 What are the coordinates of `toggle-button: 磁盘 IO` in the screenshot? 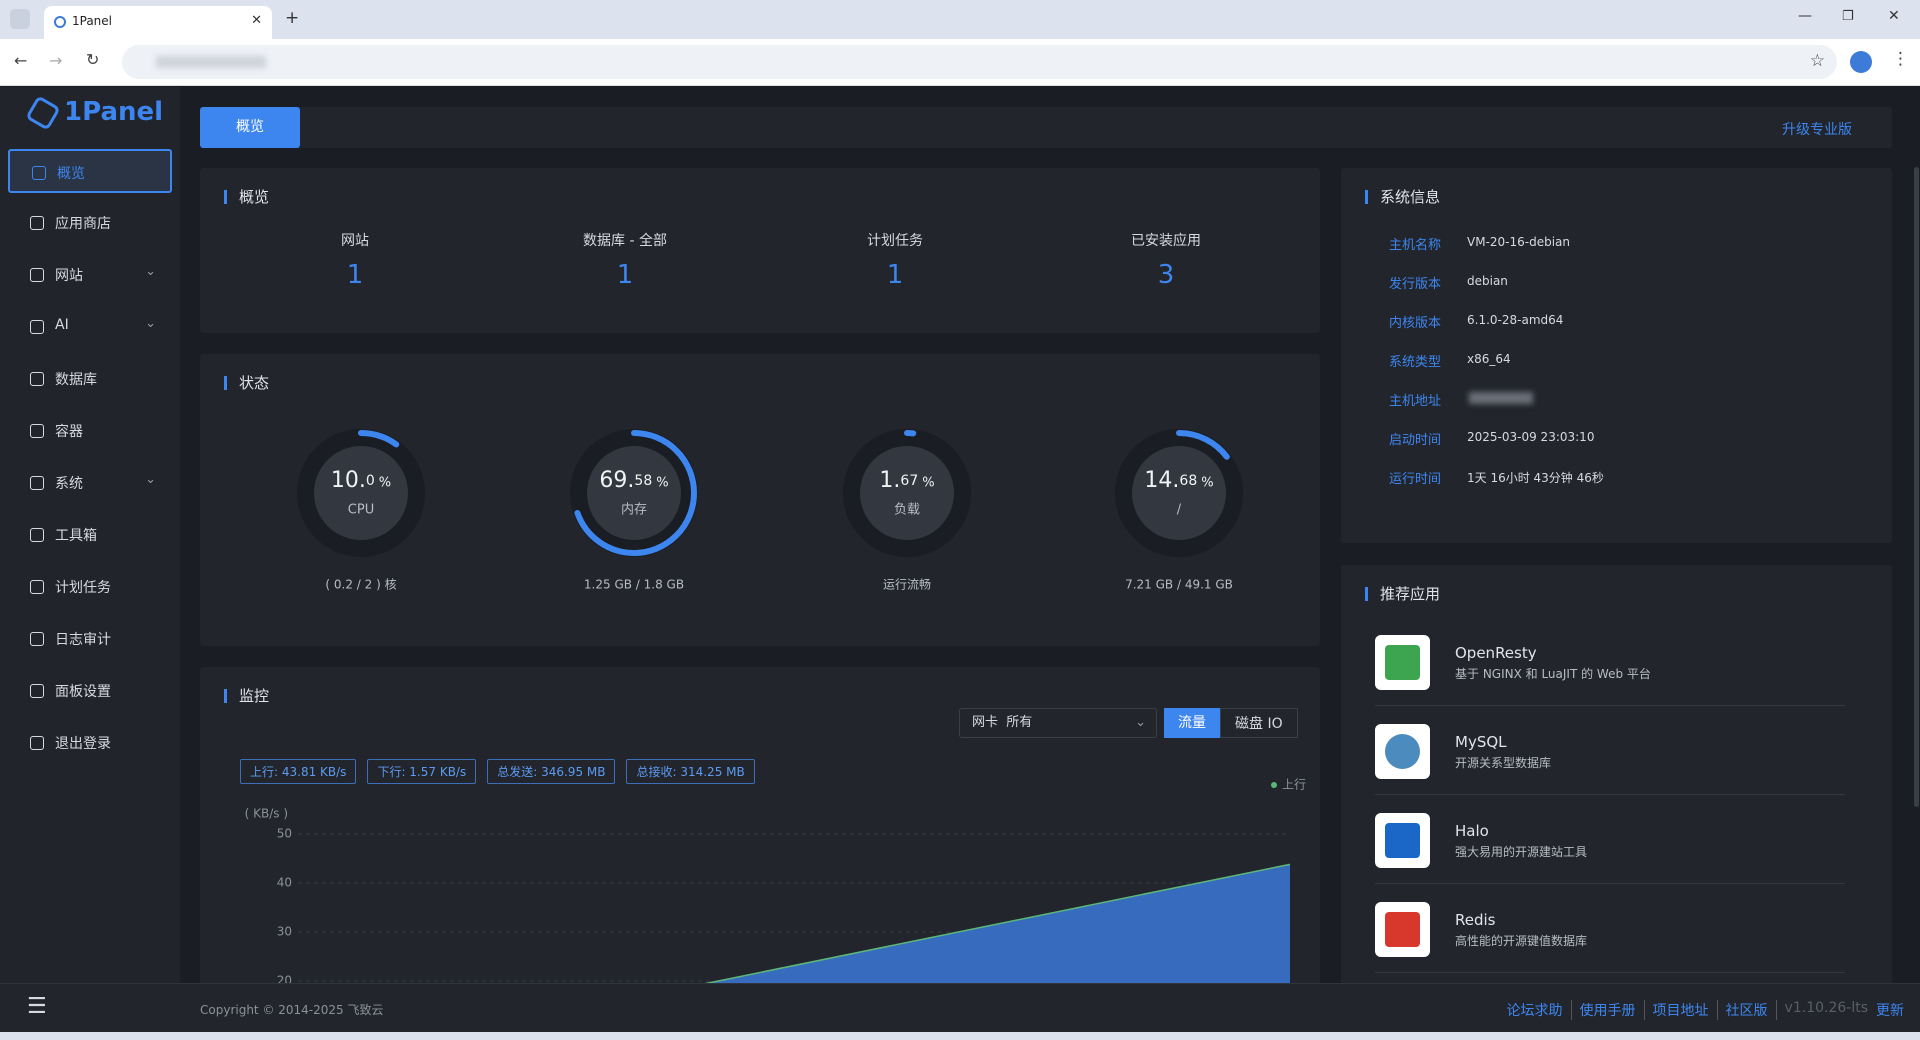 It's located at (1259, 723).